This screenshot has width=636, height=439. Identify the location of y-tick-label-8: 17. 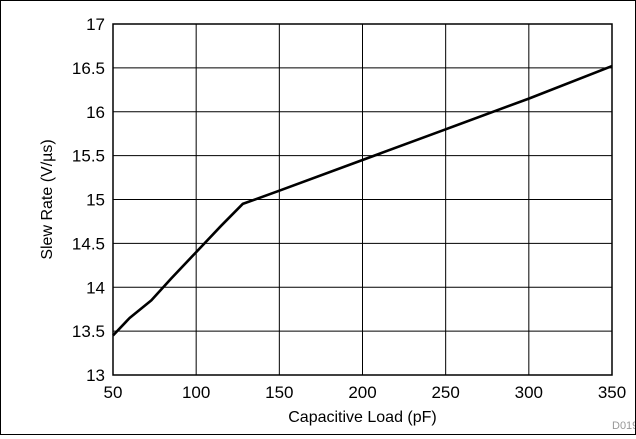
(95, 24).